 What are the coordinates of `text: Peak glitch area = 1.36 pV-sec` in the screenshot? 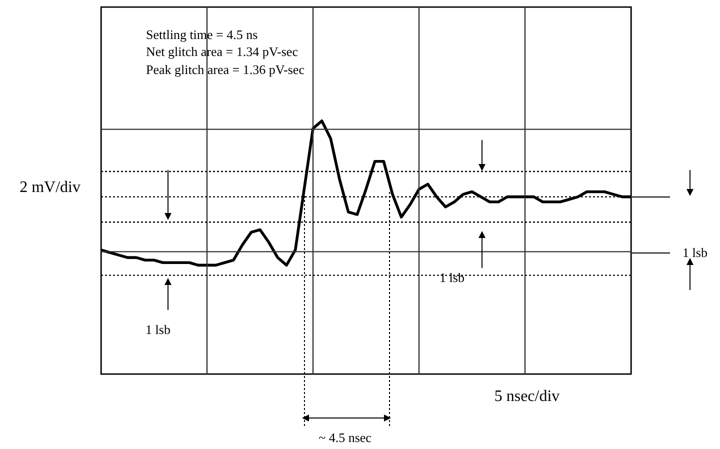 It's located at (225, 69).